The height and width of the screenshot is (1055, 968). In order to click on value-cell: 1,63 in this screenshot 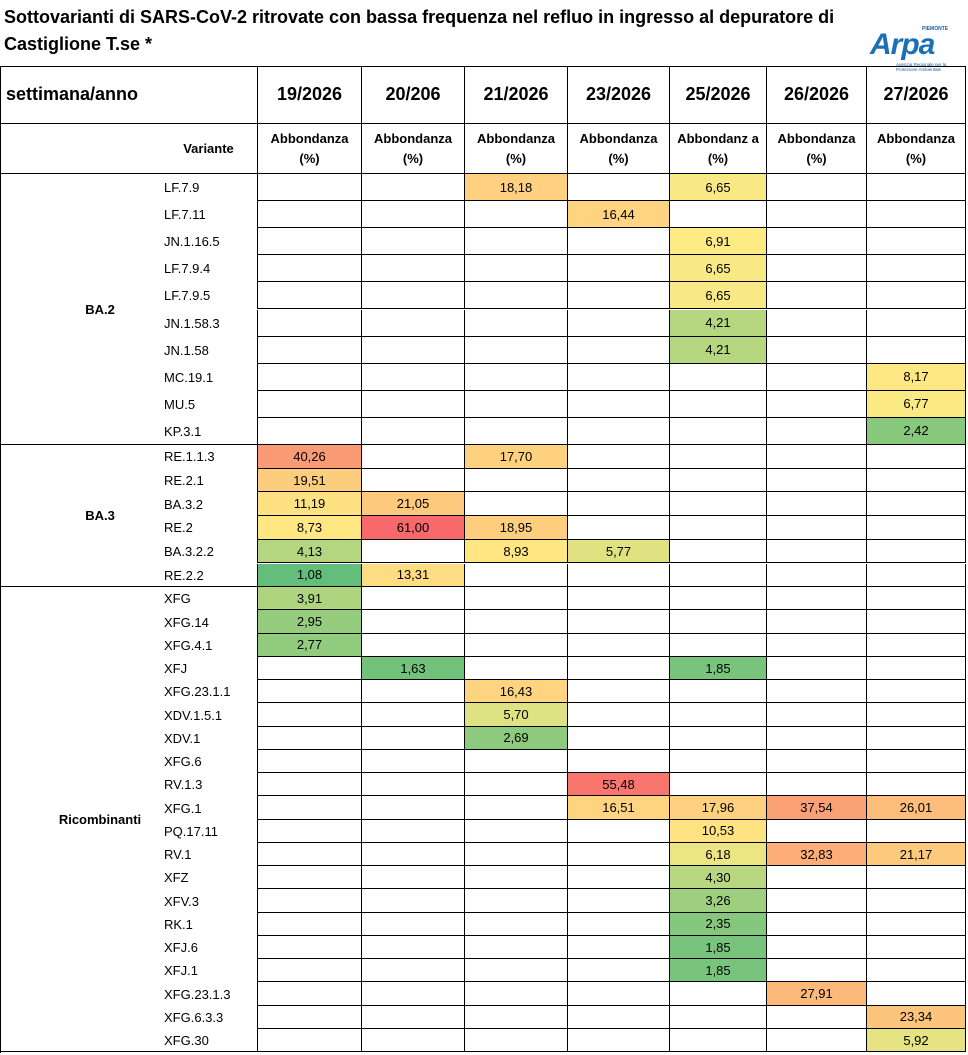, I will do `click(413, 668)`.